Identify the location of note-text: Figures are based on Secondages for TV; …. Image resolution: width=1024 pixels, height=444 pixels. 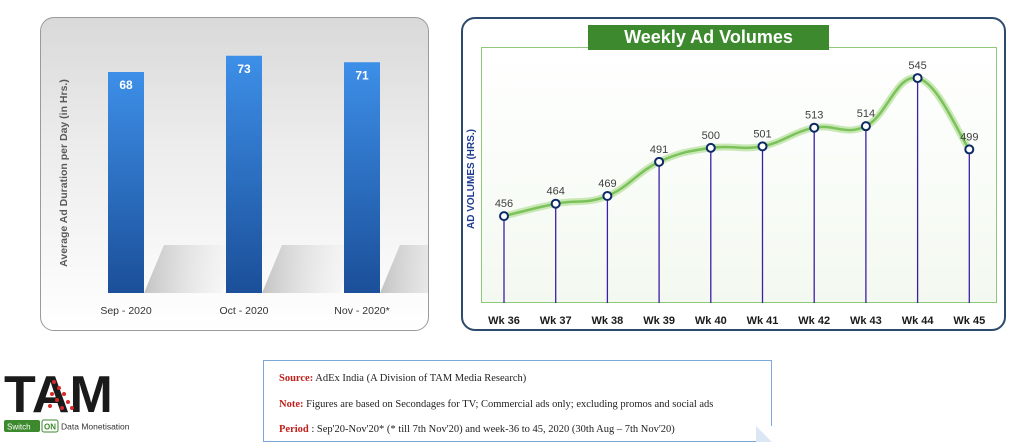
(508, 404).